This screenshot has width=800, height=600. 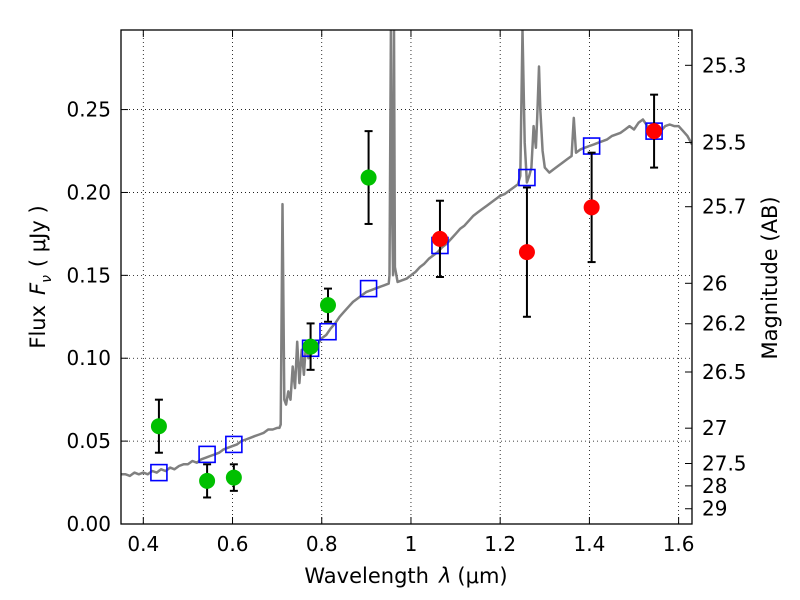 What do you see at coordinates (88, 275) in the screenshot?
I see `y-tick-label: 0.15` at bounding box center [88, 275].